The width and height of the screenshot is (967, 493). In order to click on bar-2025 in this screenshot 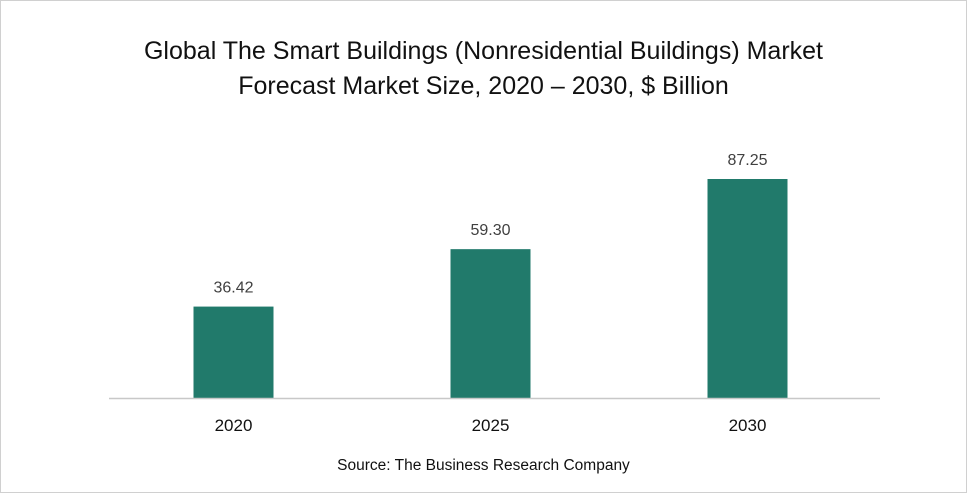, I will do `click(490, 323)`.